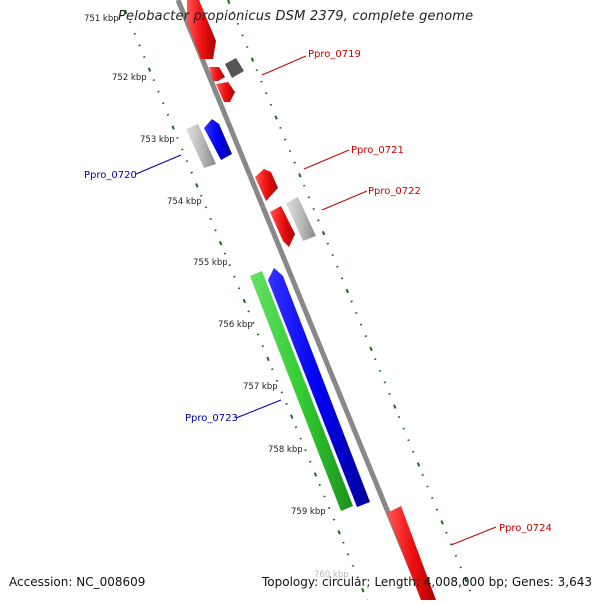  What do you see at coordinates (184, 202) in the screenshot?
I see `scale-label: 754 kbp` at bounding box center [184, 202].